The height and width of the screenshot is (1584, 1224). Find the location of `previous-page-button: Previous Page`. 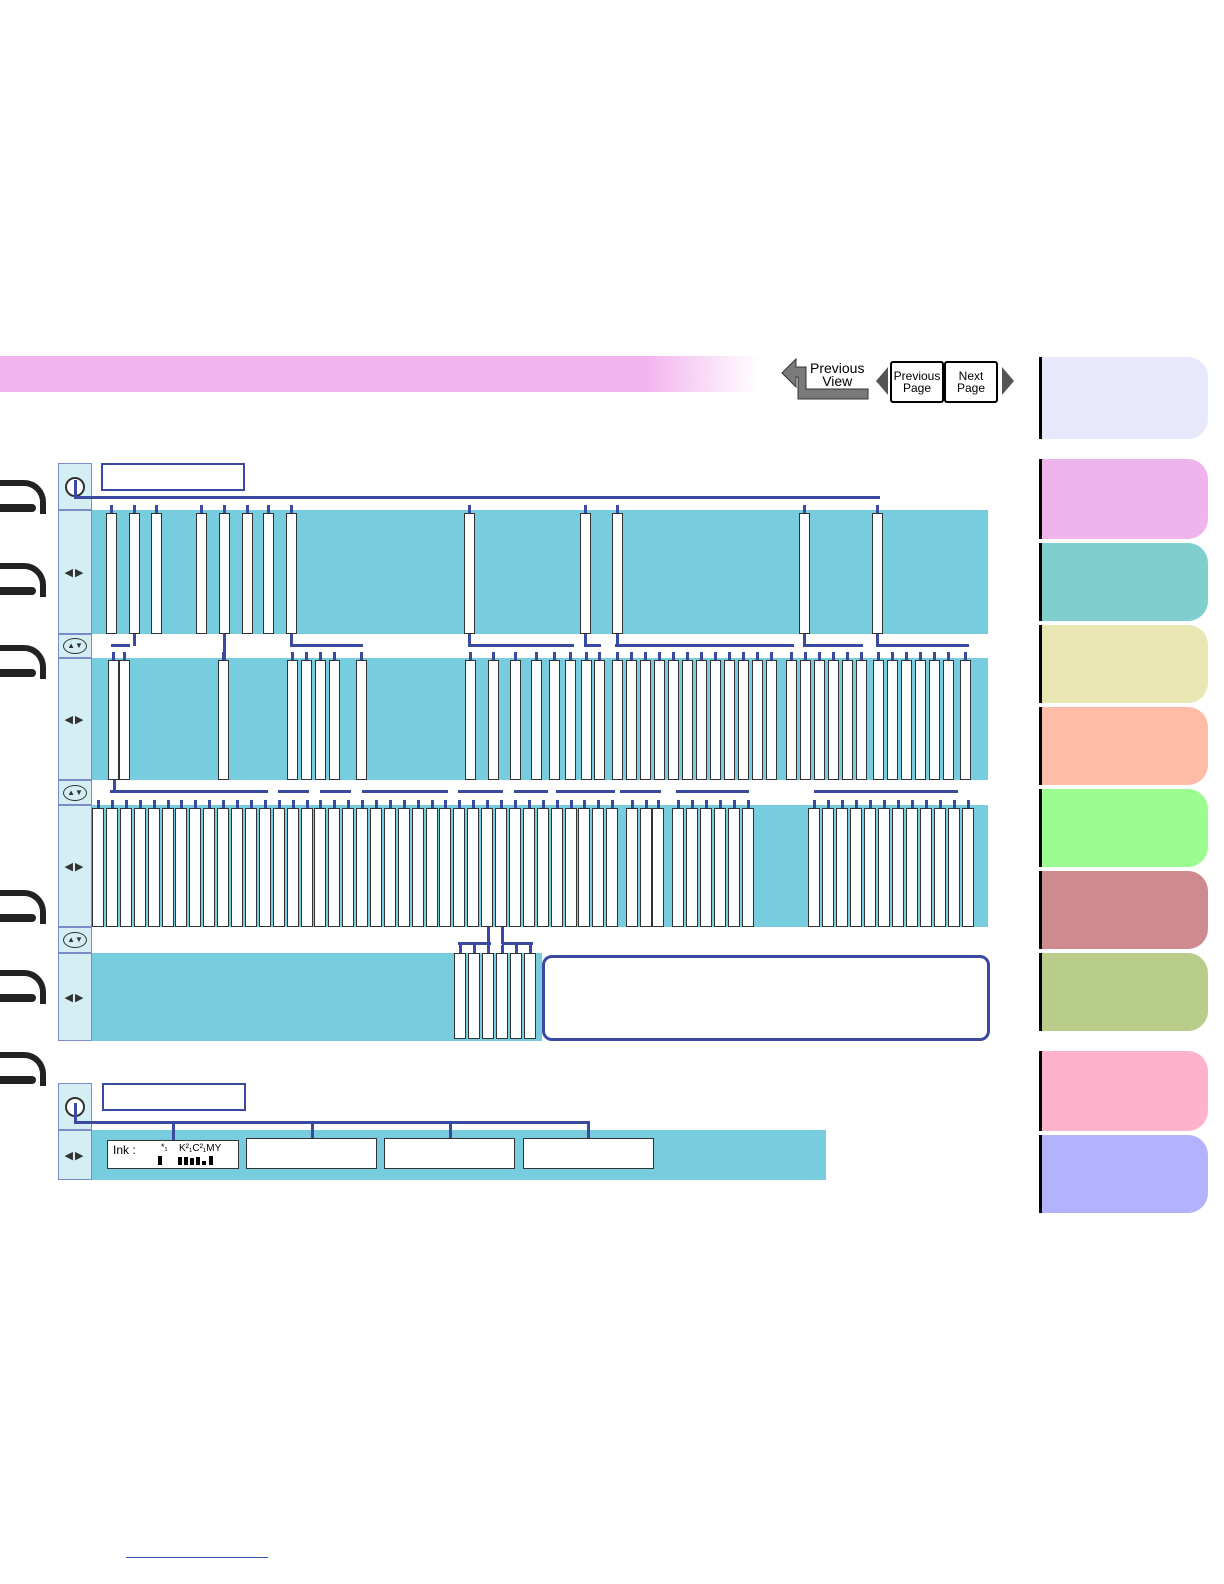

previous-page-button: Previous Page is located at coordinates (917, 382).